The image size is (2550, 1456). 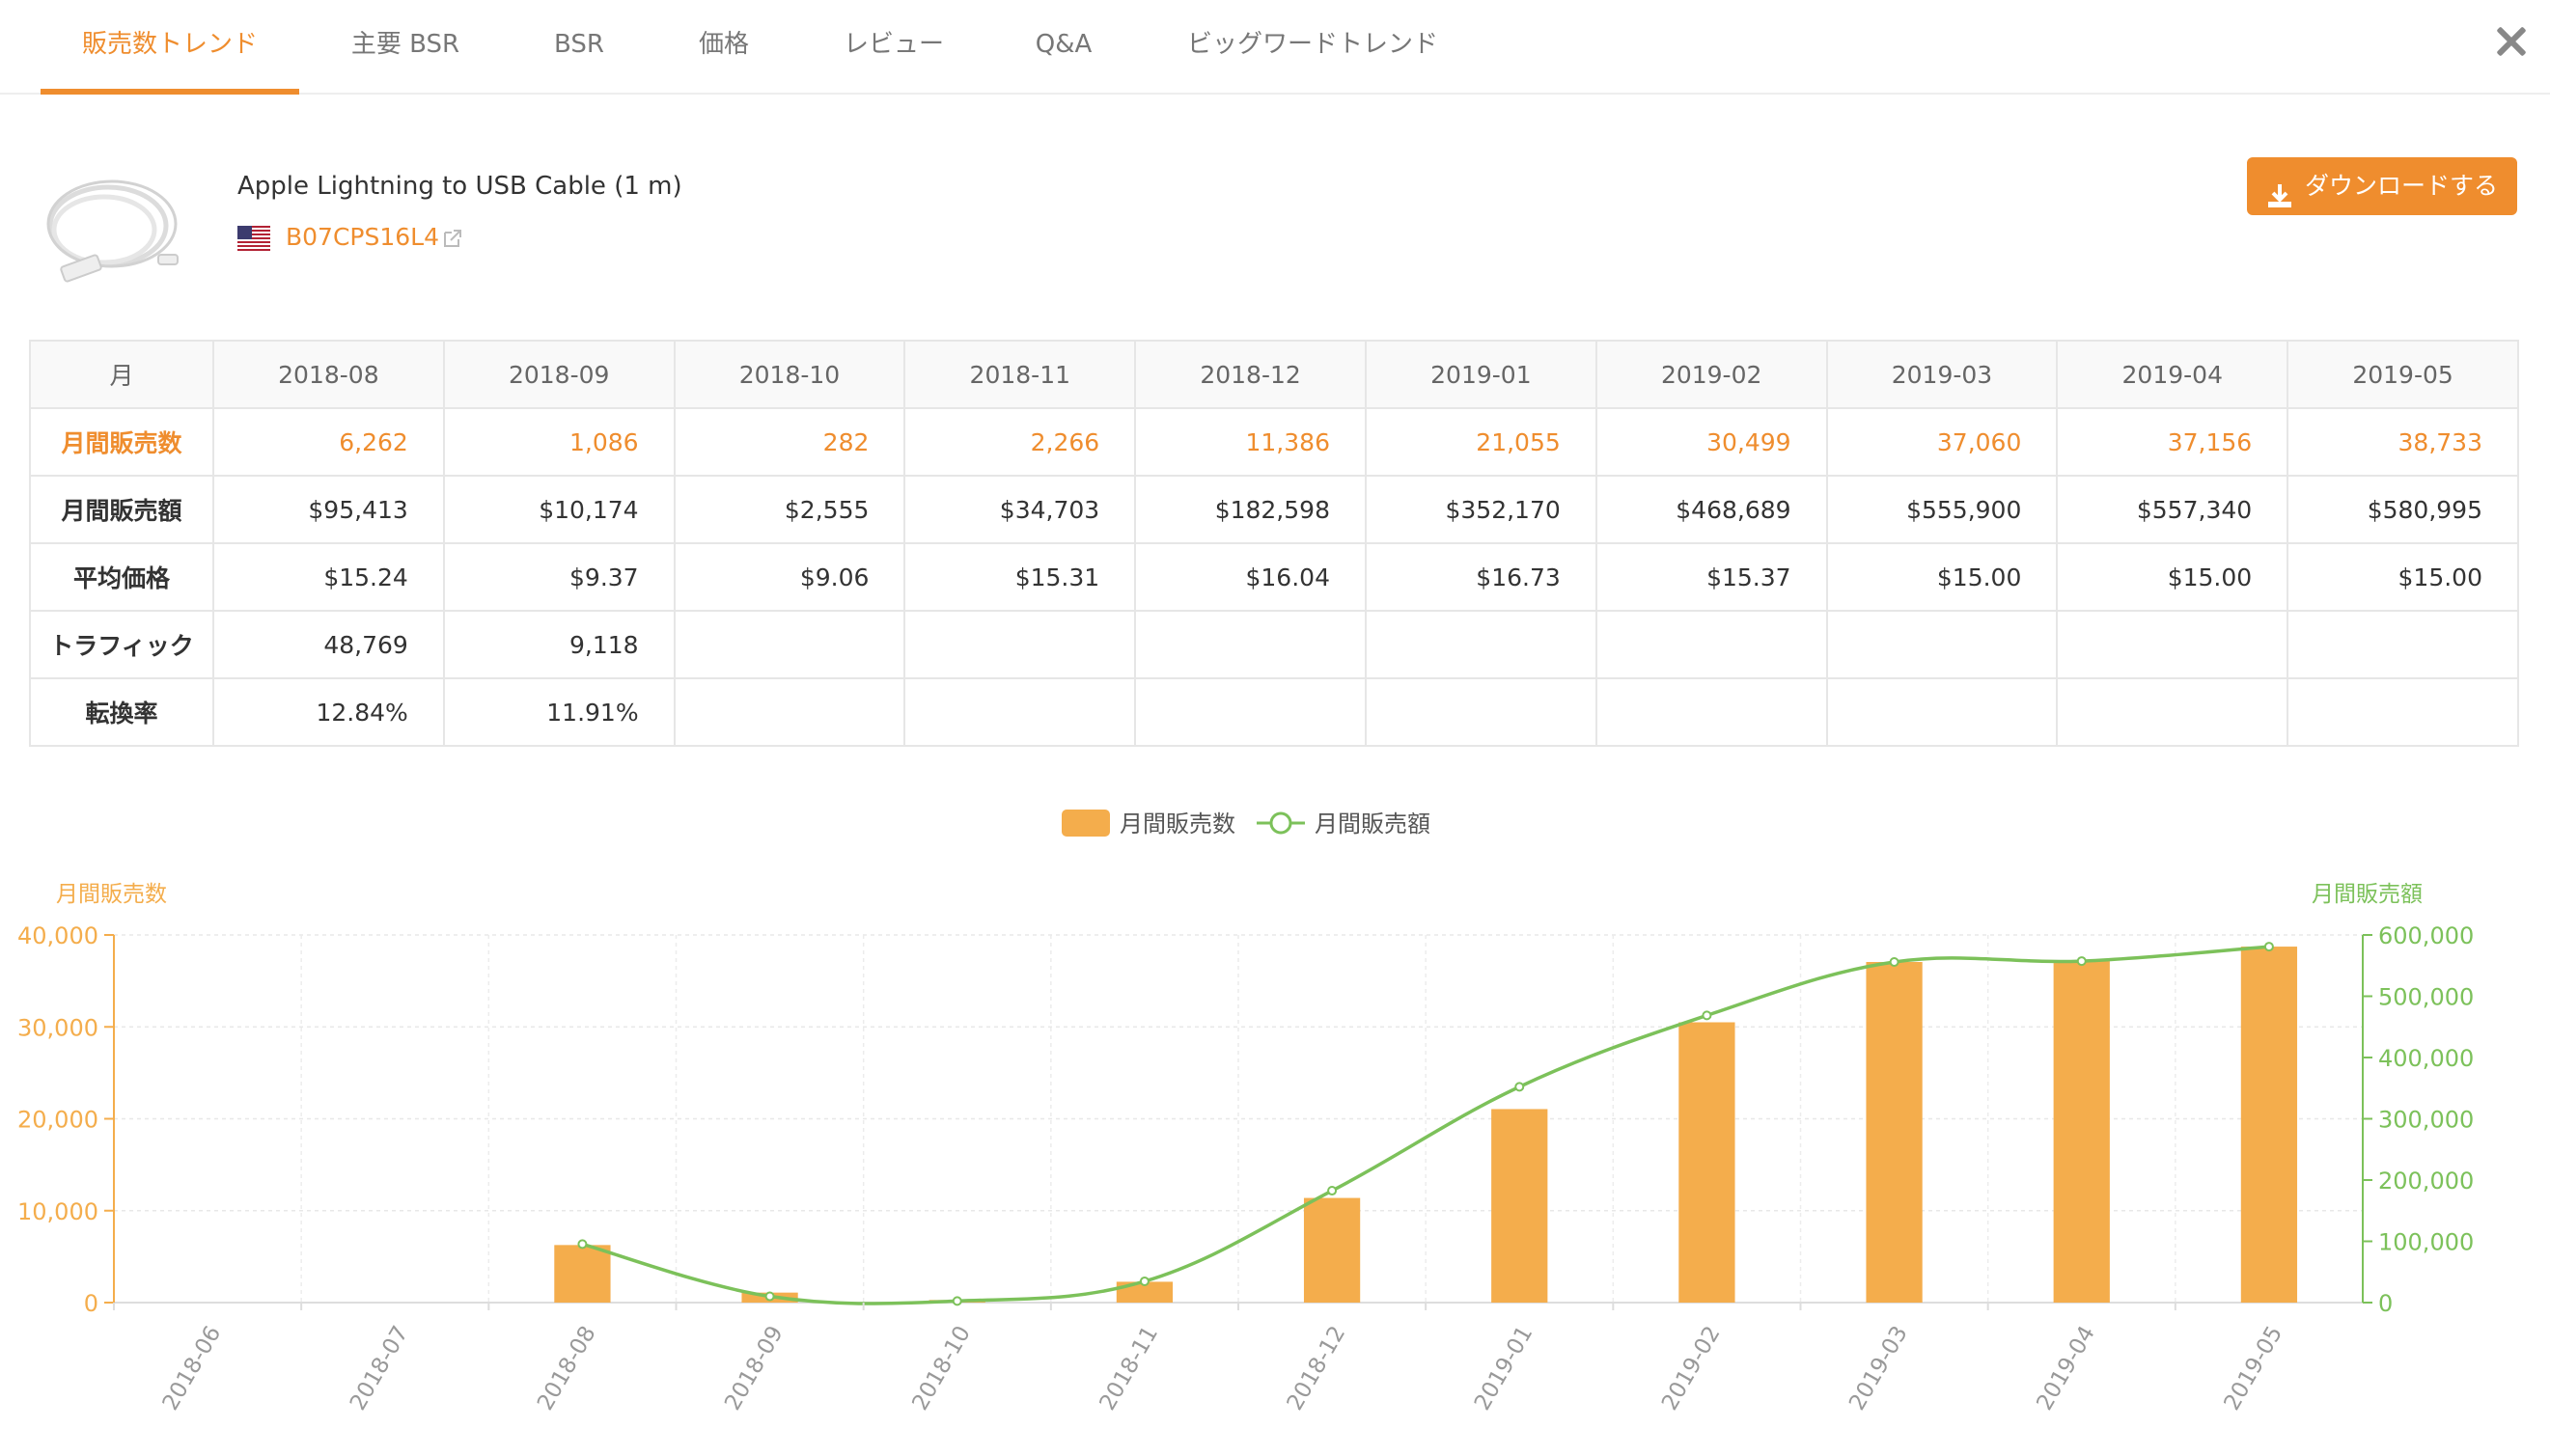 What do you see at coordinates (1064, 45) in the screenshot?
I see `tab-qa: Q&A` at bounding box center [1064, 45].